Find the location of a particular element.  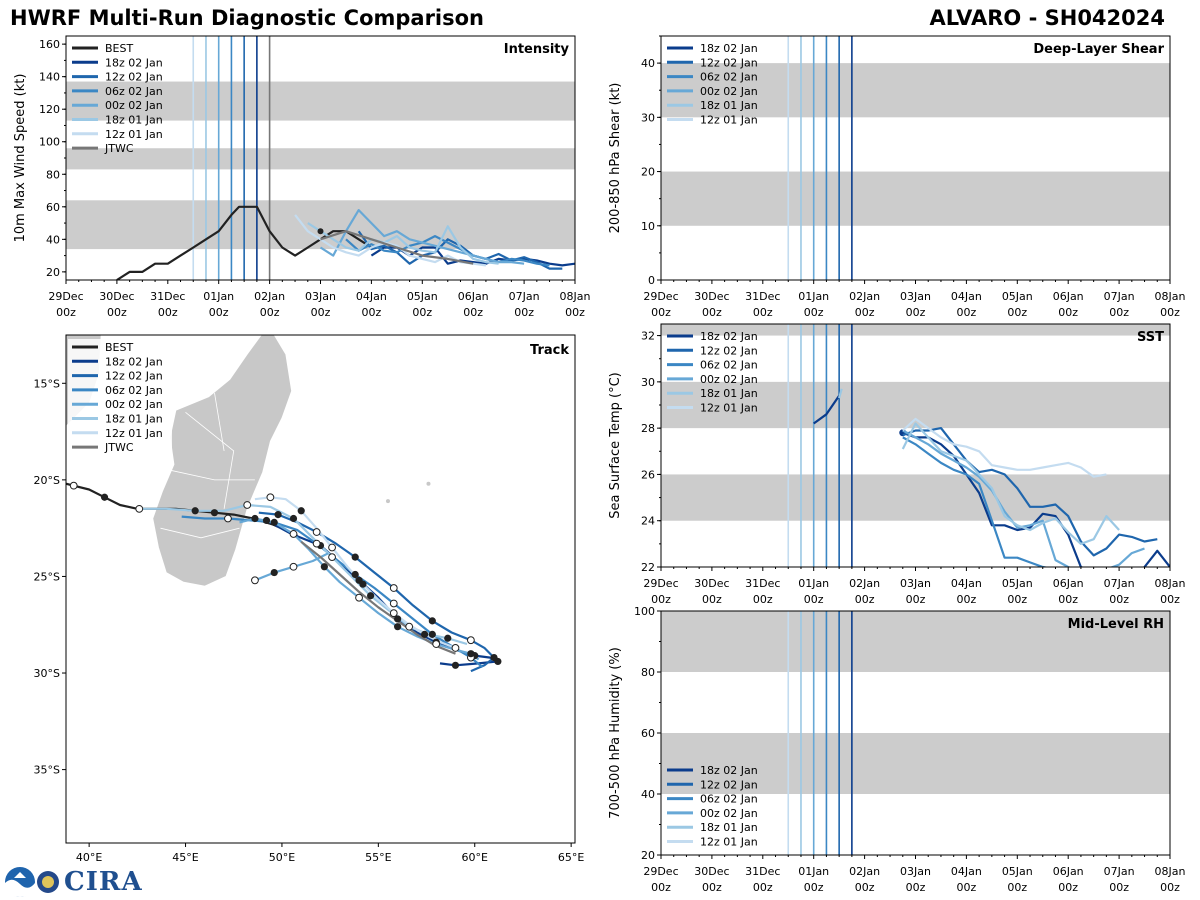

panel-title: Mid-Level RH is located at coordinates (1116, 624).